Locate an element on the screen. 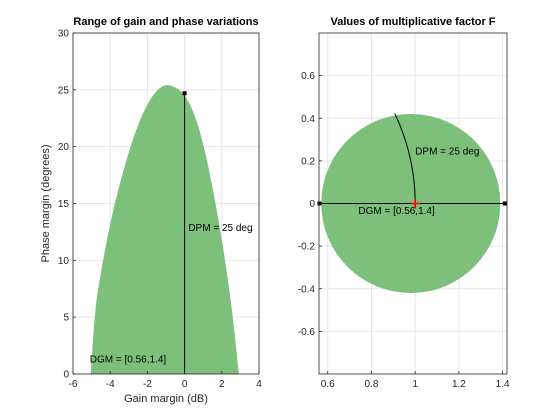 This screenshot has height=420, width=560. x-tick-label: -4 is located at coordinates (110, 384).